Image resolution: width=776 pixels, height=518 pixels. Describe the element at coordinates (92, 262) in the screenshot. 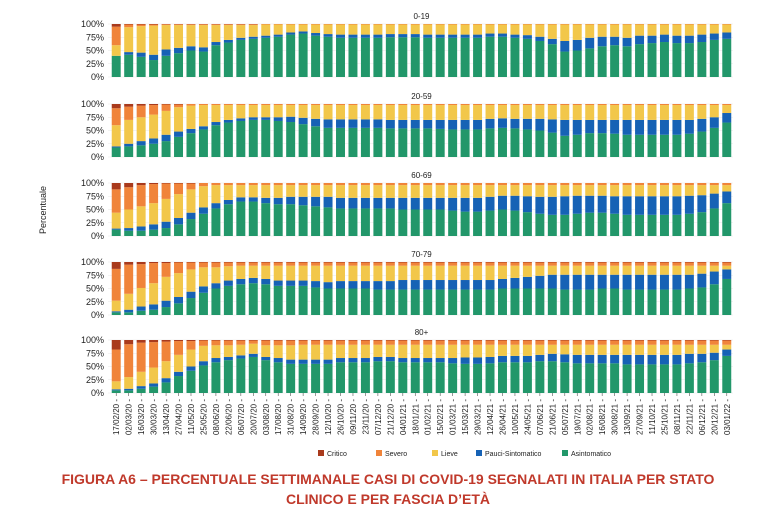

I see `y-tick-label: 100%` at that location.